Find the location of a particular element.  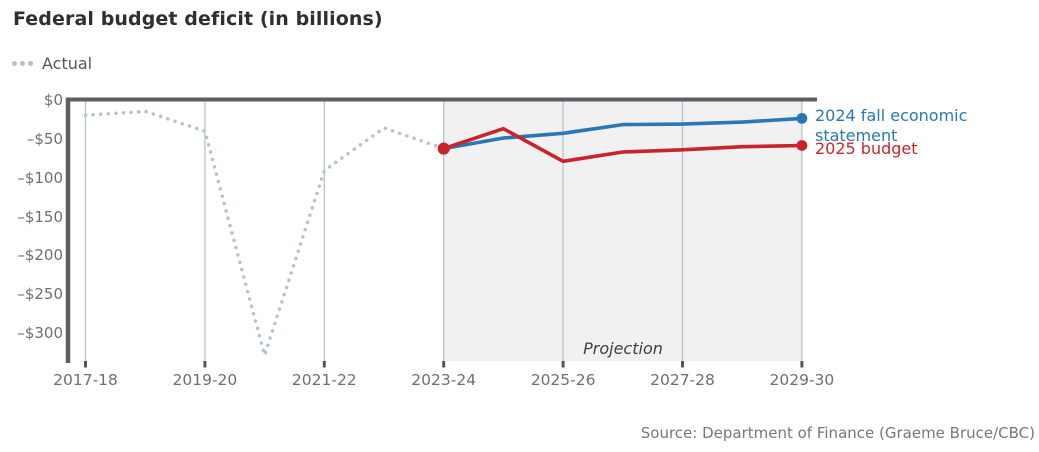

series-line-budget-2025 is located at coordinates (622, 145).